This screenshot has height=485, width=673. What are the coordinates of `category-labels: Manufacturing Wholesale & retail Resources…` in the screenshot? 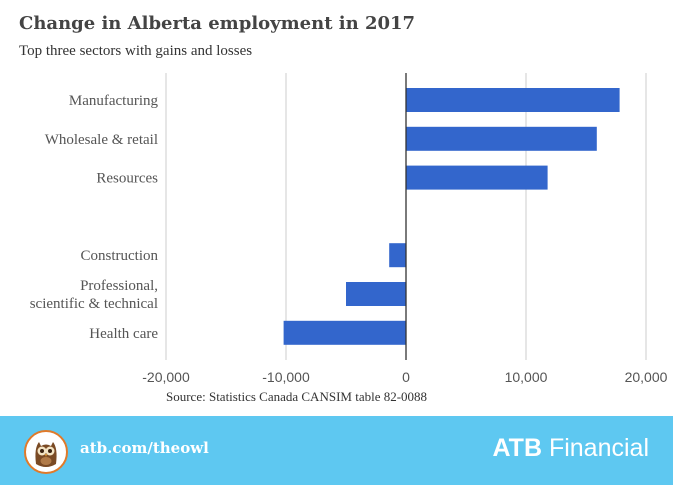 It's located at (94, 217).